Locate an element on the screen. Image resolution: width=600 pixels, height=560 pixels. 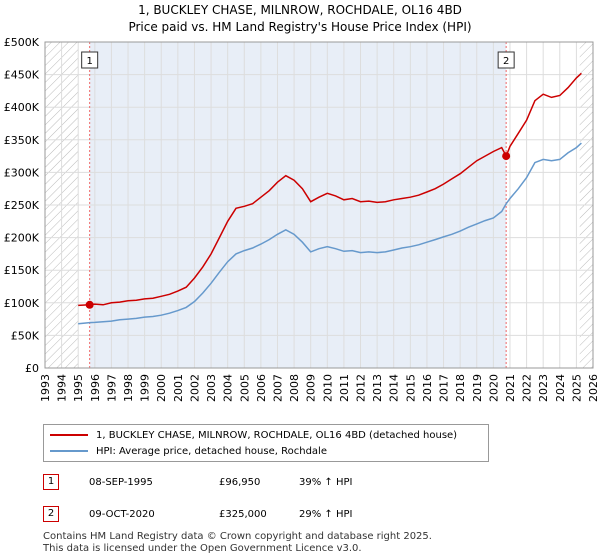
x-tick-label: 2023 is located at coordinates (543, 388).